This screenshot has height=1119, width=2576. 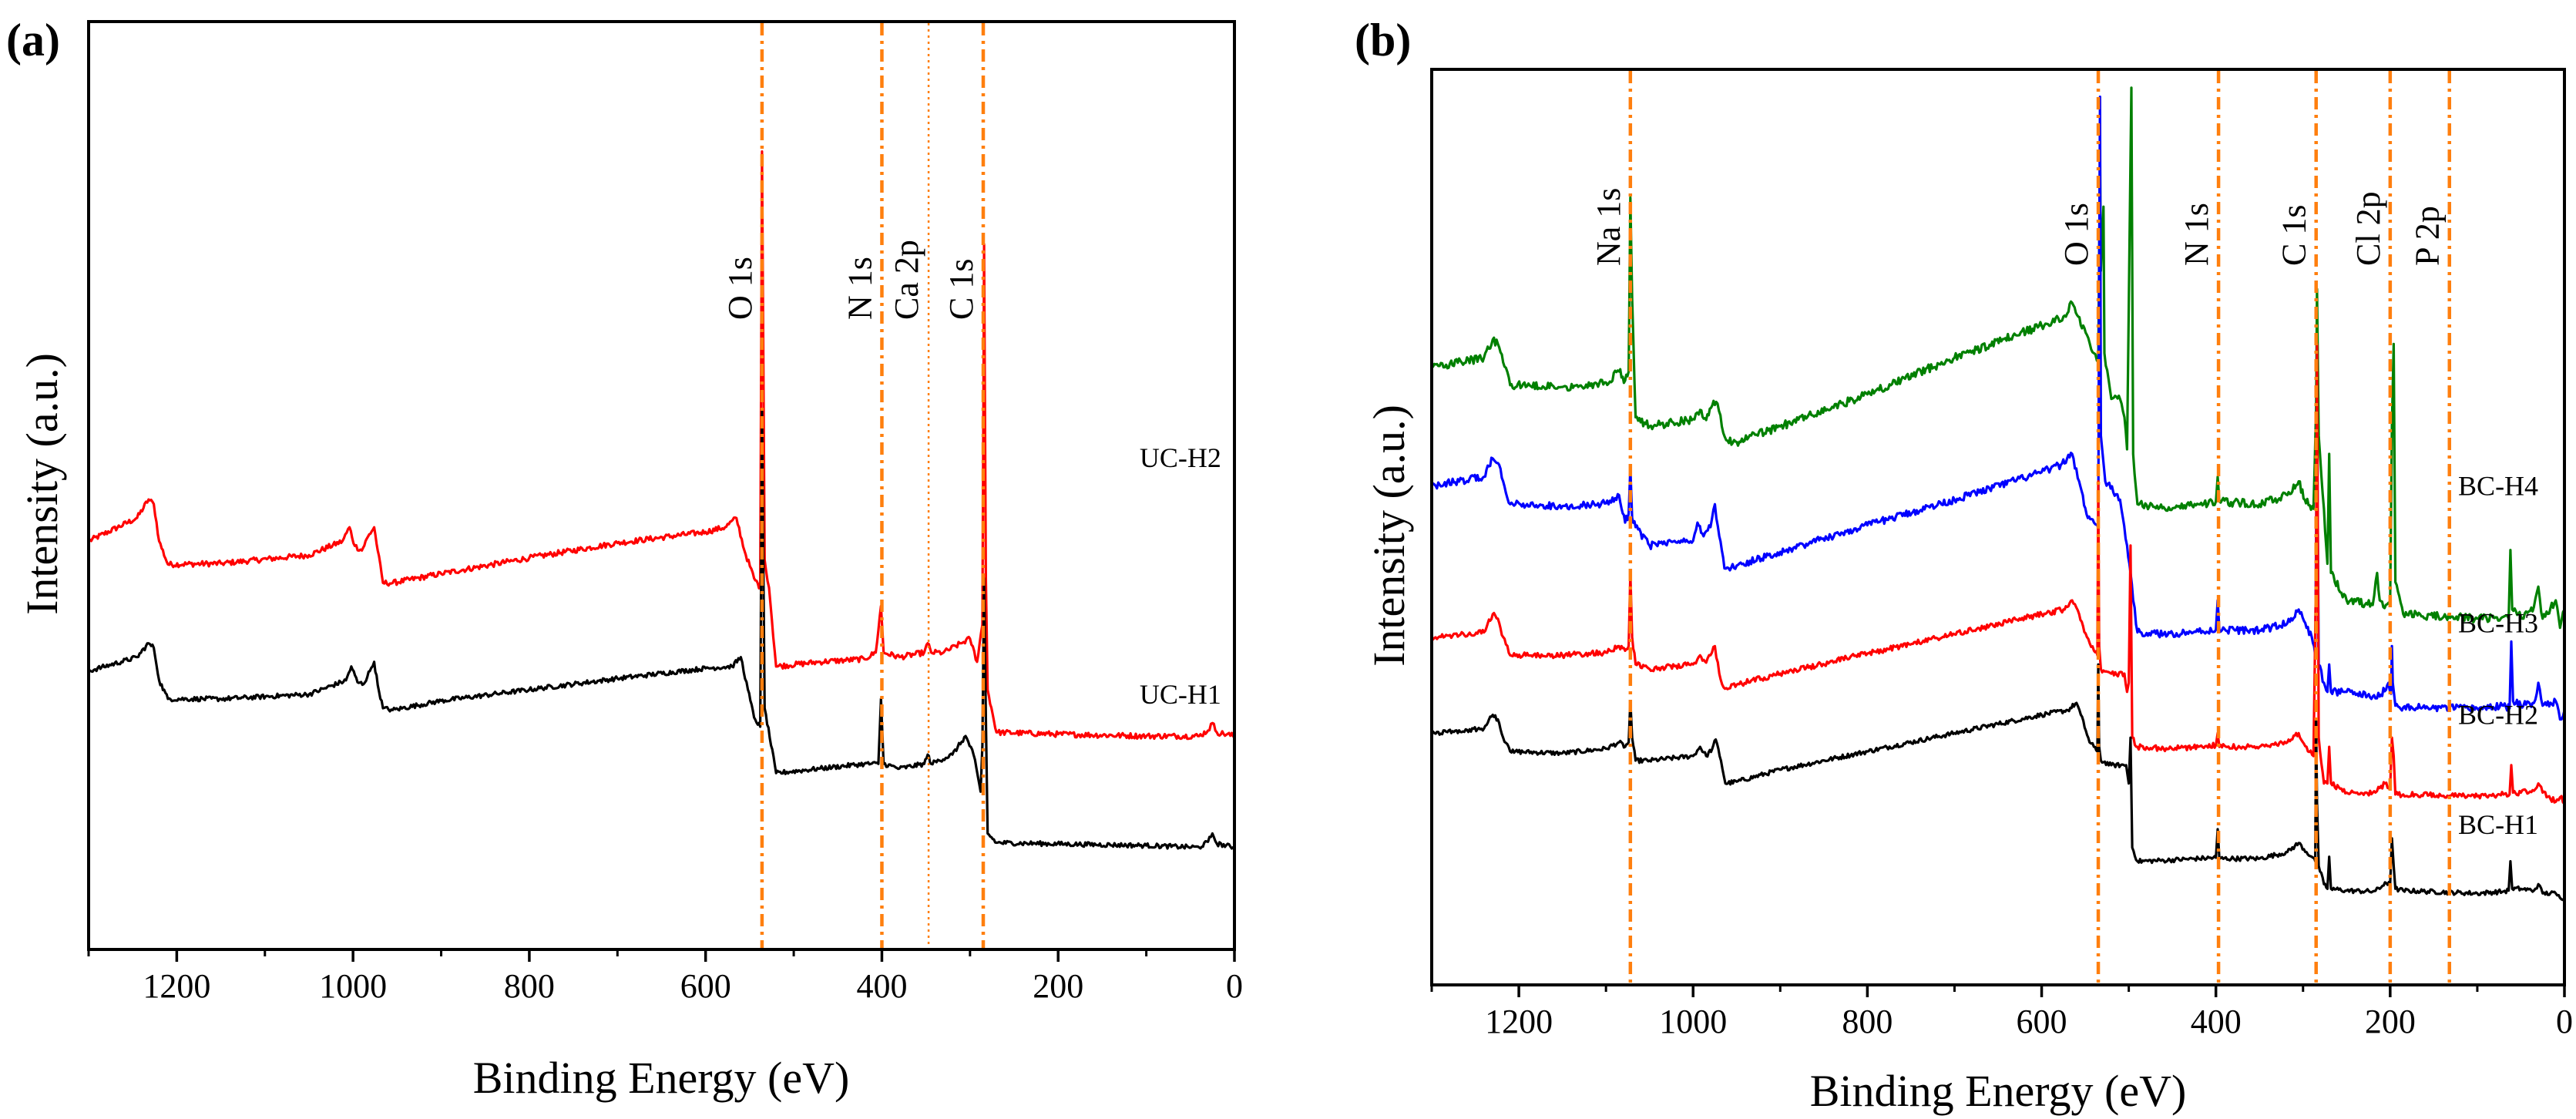 I want to click on panel-b-series-bc-h1, so click(x=1998, y=783).